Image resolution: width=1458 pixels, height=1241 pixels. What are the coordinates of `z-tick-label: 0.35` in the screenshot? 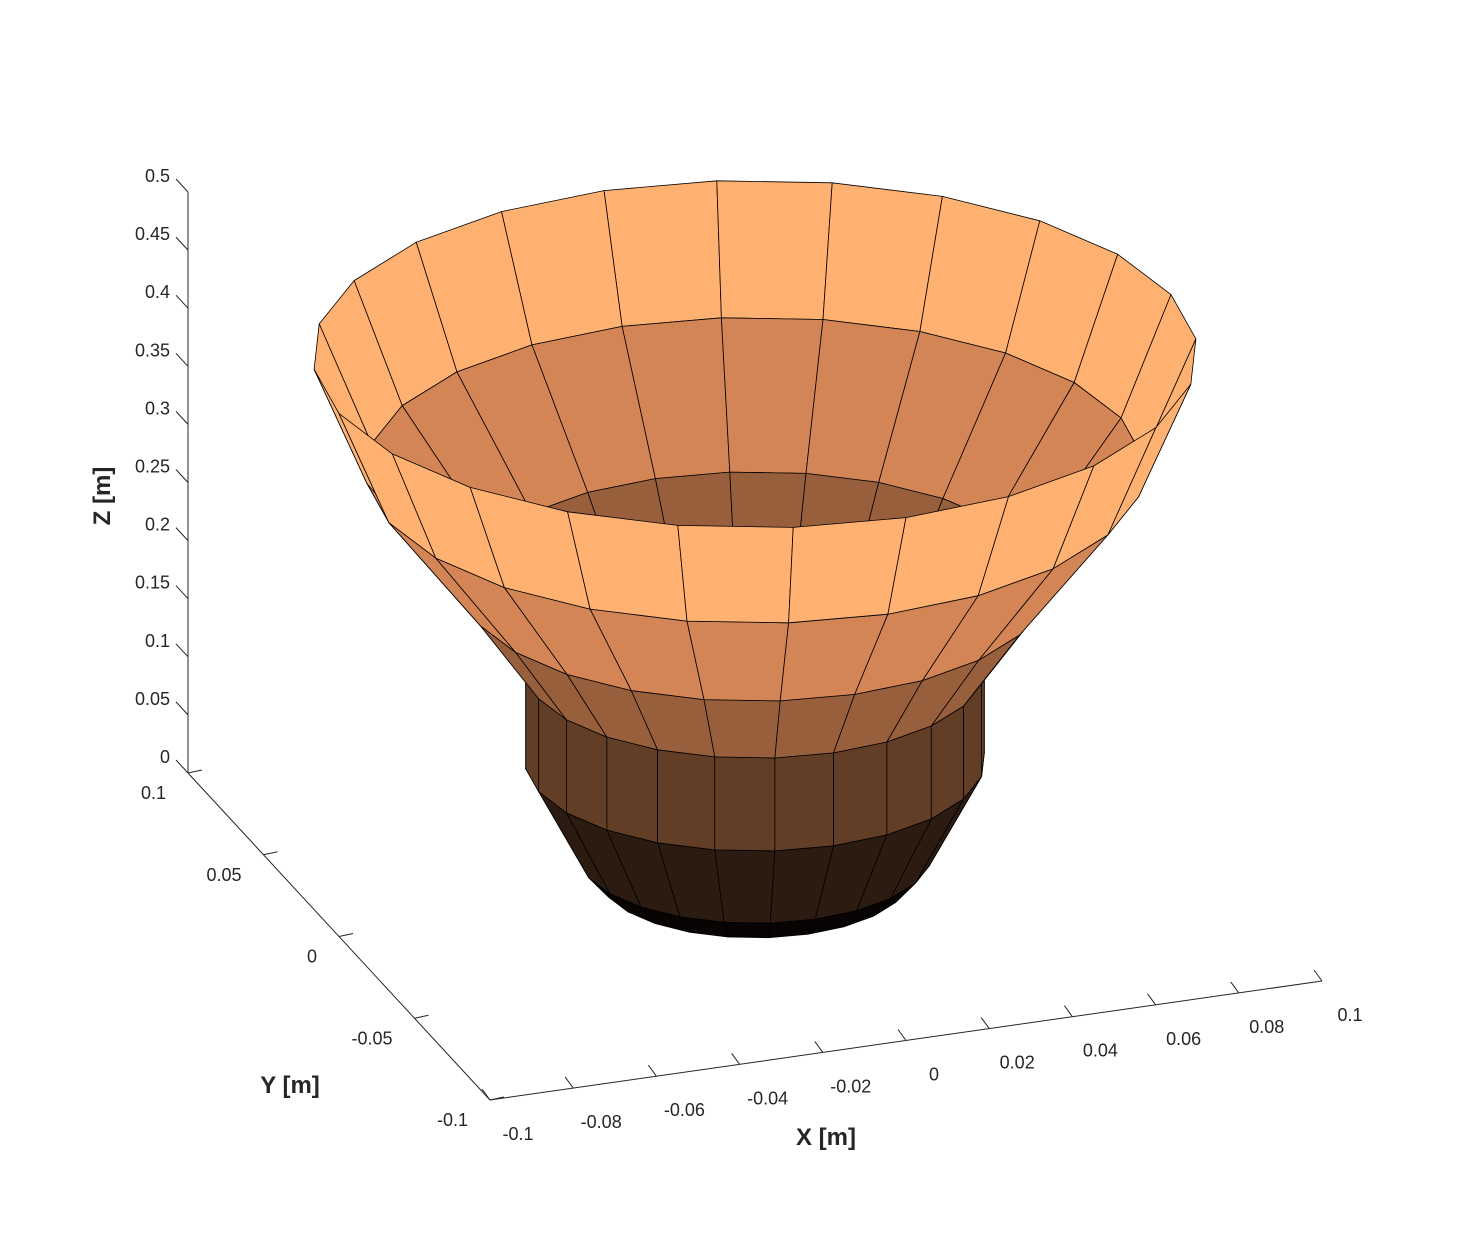 It's located at (152, 350).